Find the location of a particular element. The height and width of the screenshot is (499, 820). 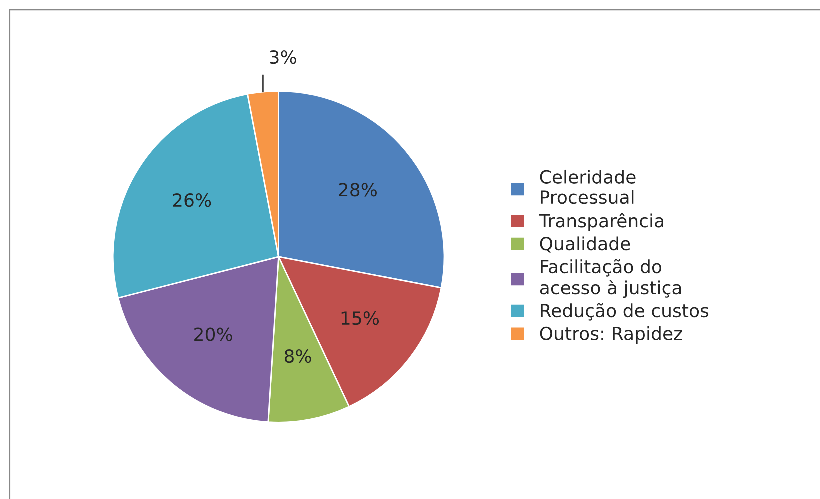

data-label: 20% is located at coordinates (213, 335).